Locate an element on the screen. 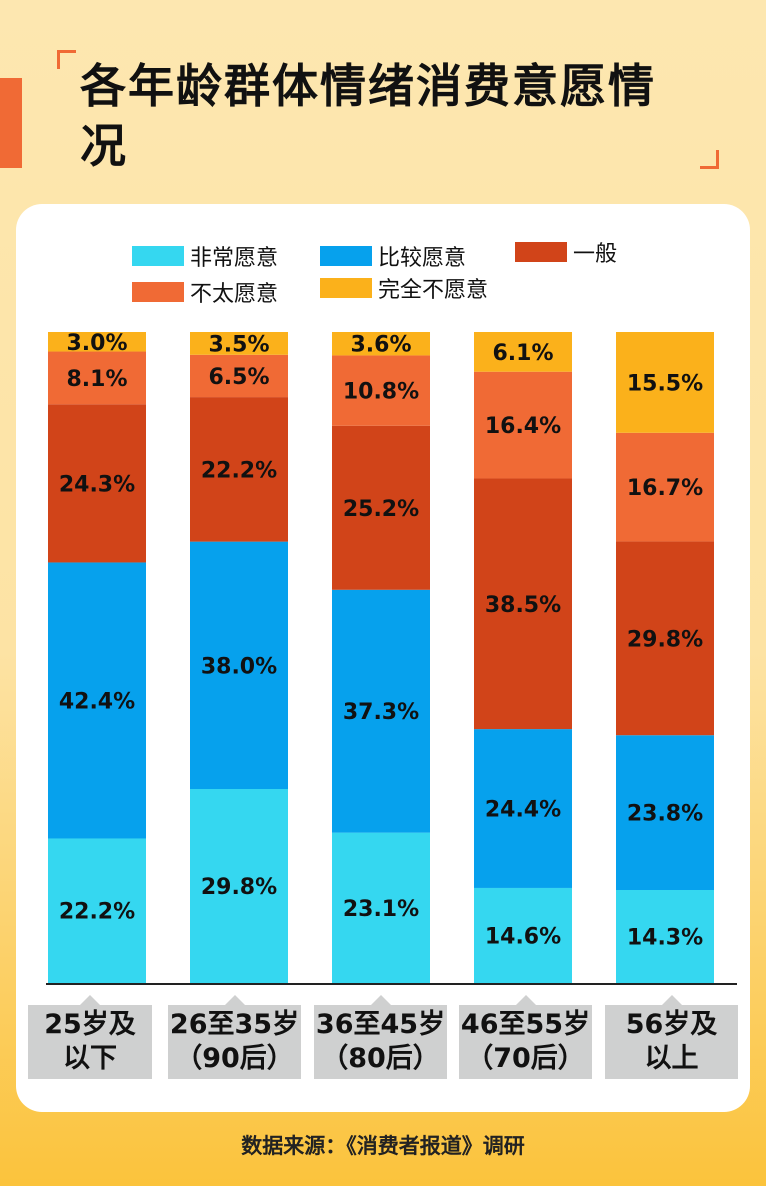 The width and height of the screenshot is (766, 1186). bar-value-label: 3.5% is located at coordinates (238, 344).